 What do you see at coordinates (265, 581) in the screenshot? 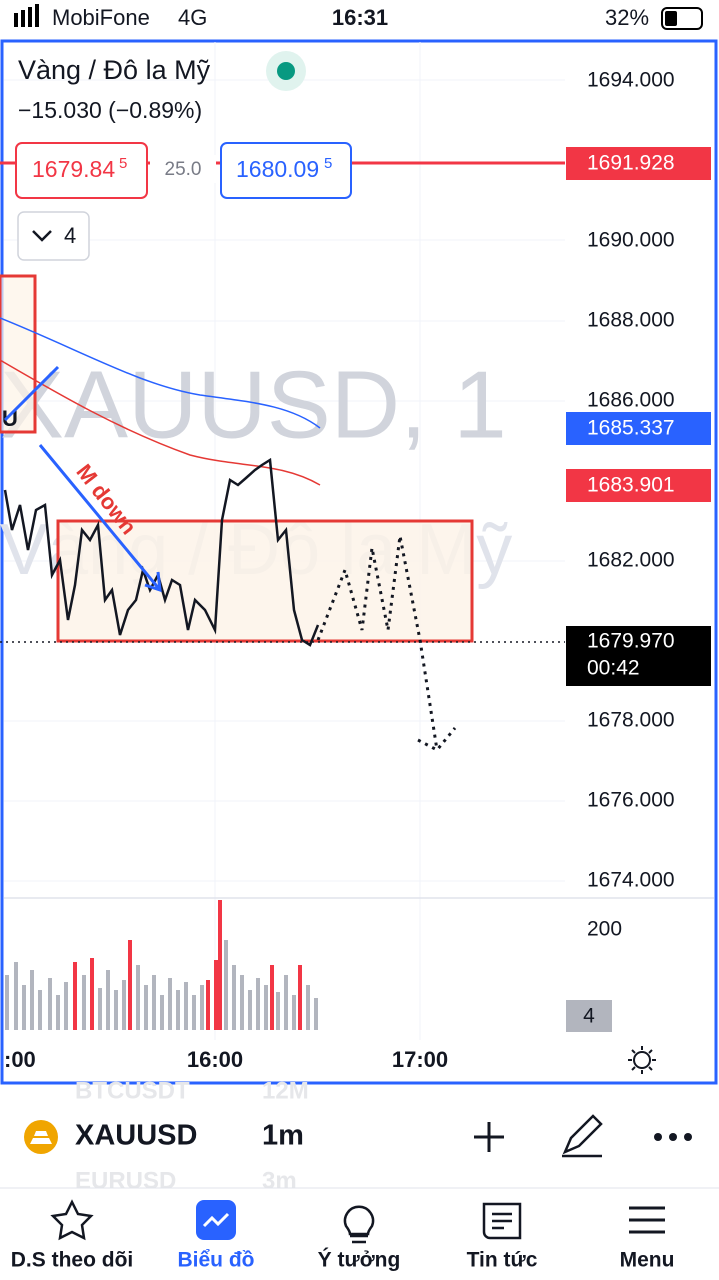
I see `range-box` at bounding box center [265, 581].